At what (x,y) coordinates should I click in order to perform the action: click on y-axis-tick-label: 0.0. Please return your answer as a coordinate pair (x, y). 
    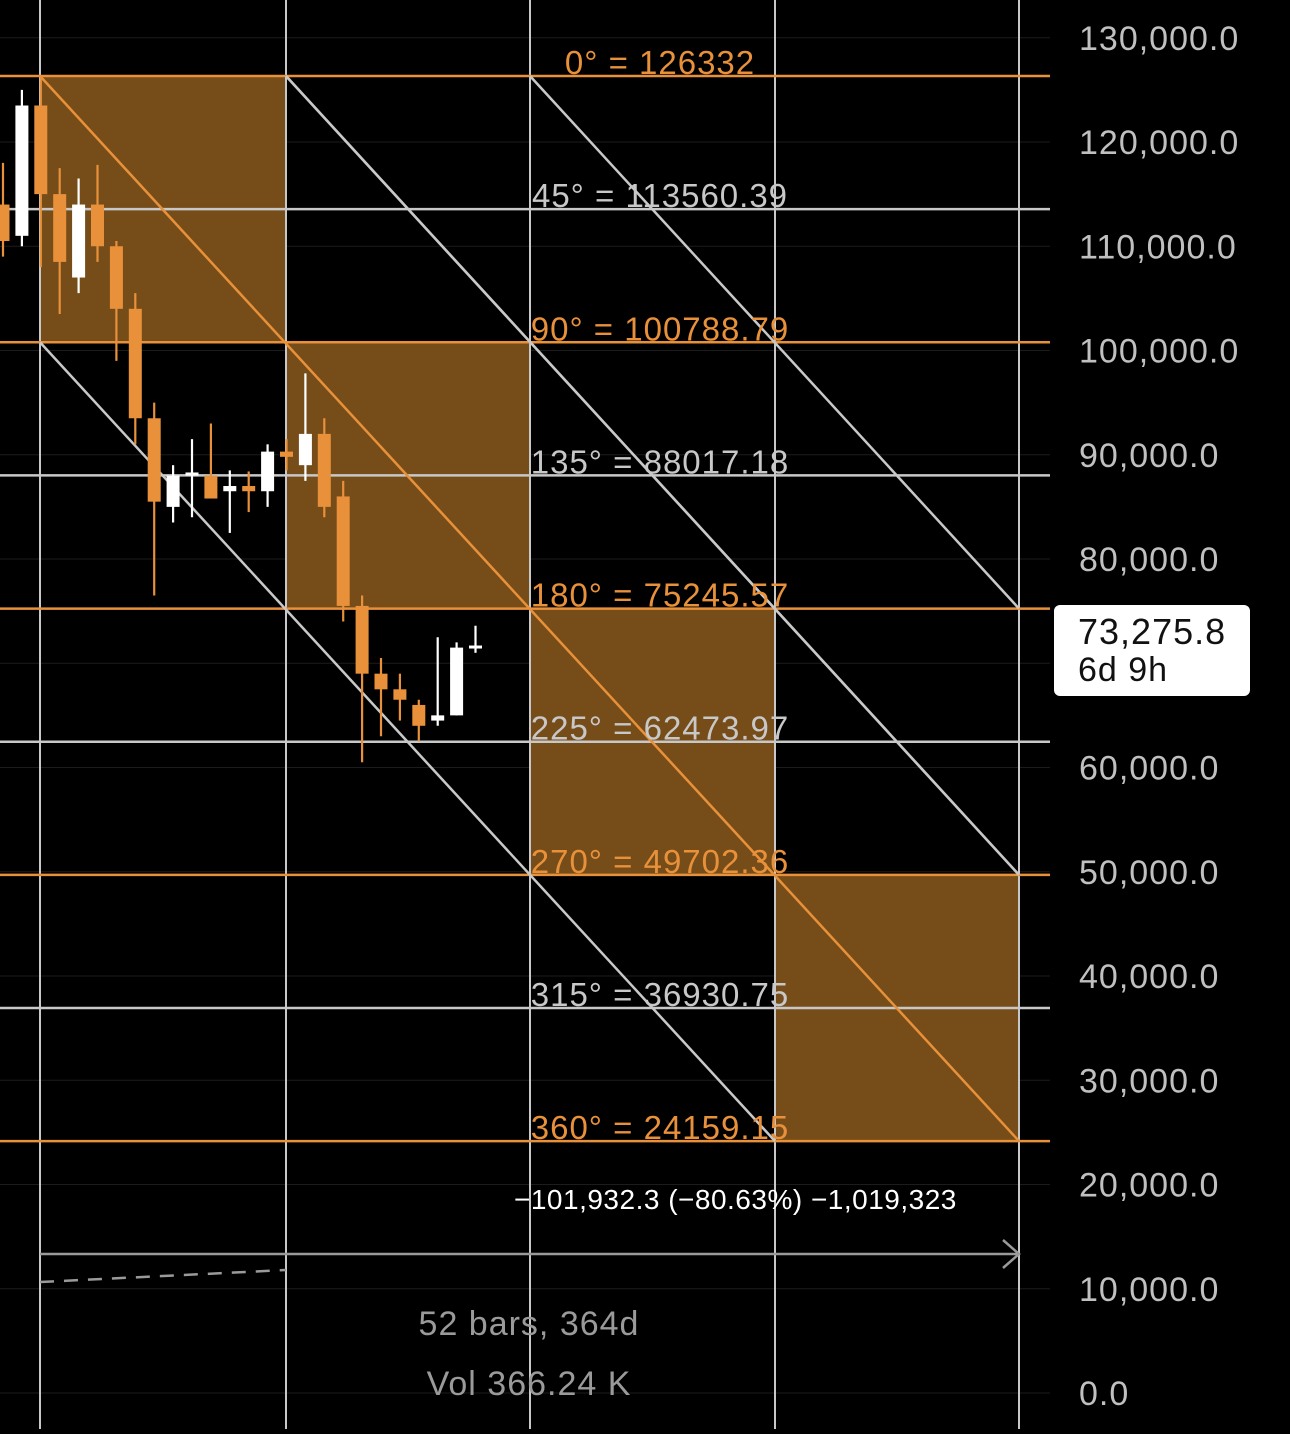
    Looking at the image, I should click on (1104, 1394).